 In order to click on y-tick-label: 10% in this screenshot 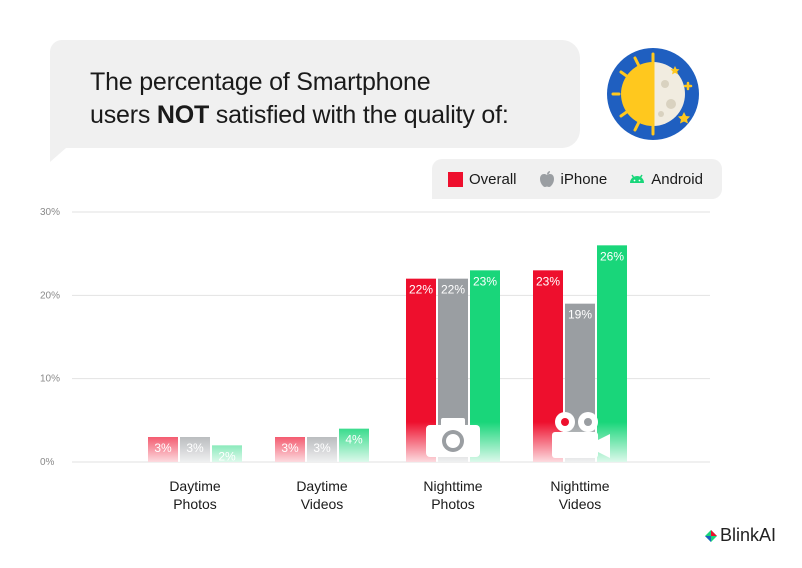, I will do `click(50, 379)`.